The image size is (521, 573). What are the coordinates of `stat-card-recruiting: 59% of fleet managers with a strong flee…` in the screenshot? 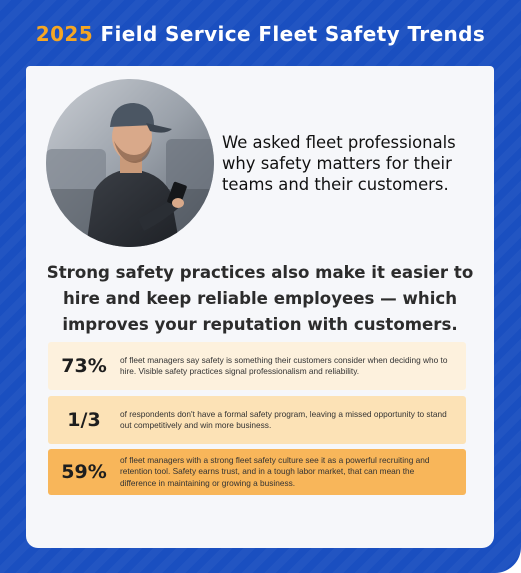 It's located at (257, 472).